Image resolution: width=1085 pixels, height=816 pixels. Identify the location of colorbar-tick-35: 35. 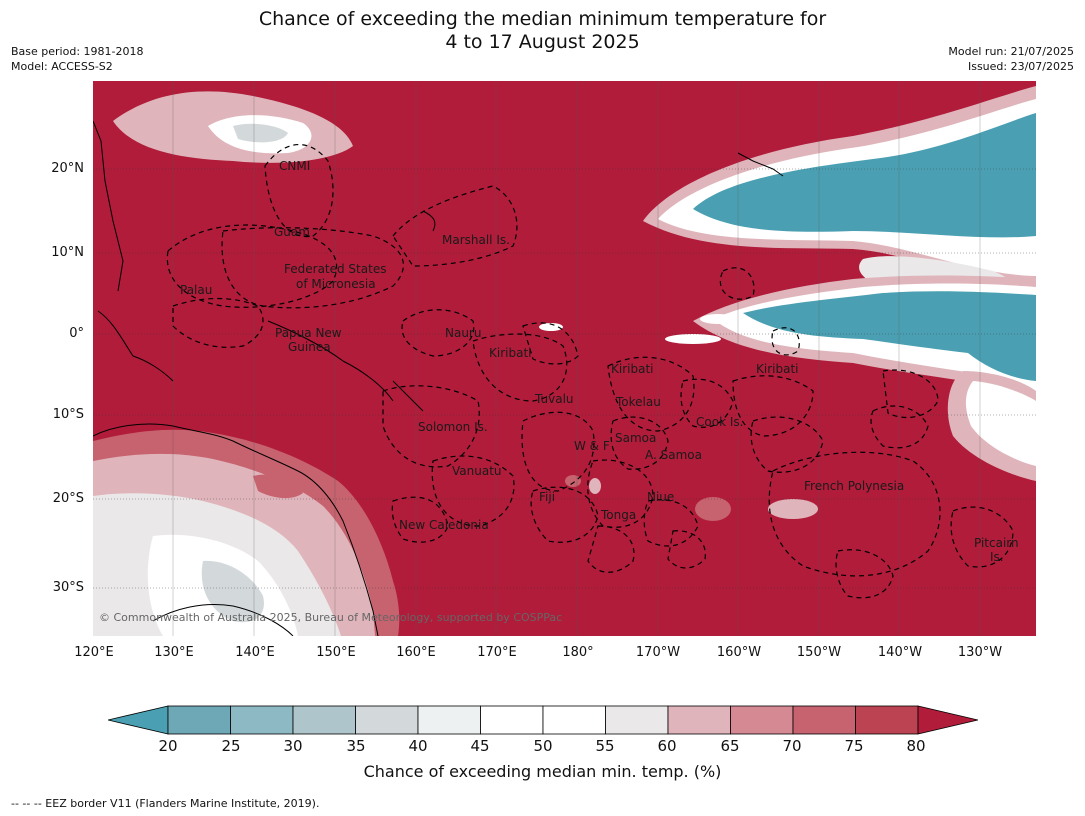
(356, 746).